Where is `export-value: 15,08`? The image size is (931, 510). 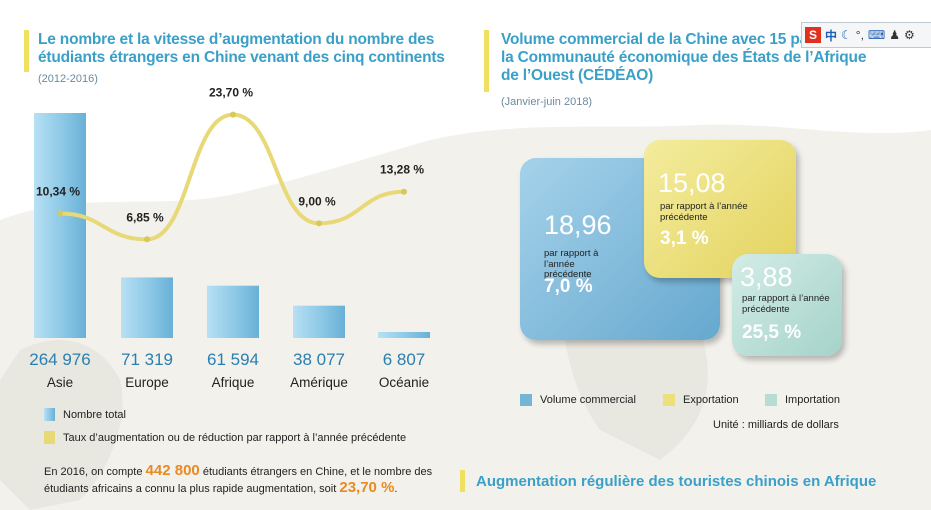
export-value: 15,08 is located at coordinates (692, 183).